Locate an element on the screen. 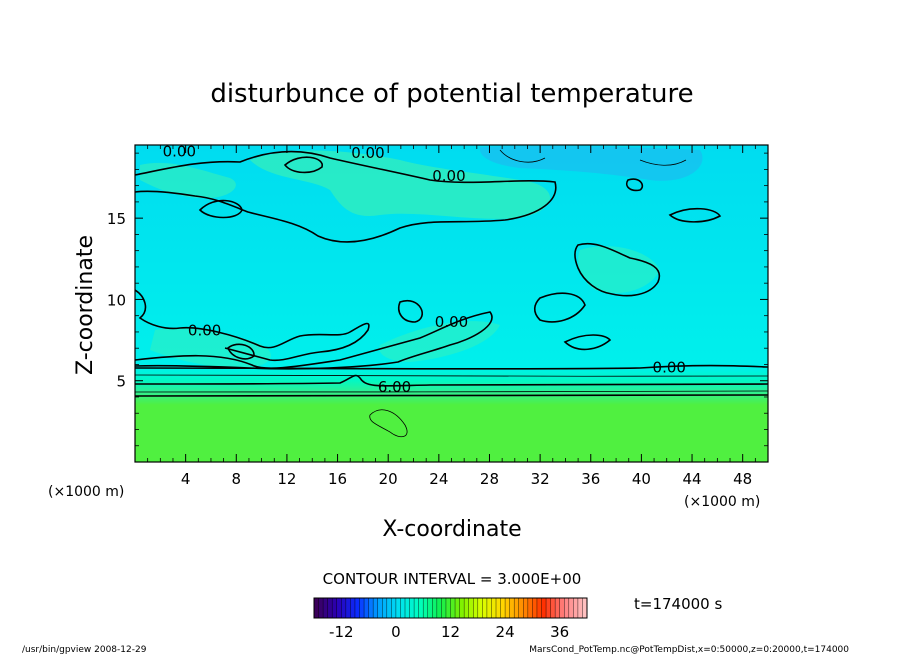 This screenshot has height=654, width=904. colorbar-frame is located at coordinates (450, 608).